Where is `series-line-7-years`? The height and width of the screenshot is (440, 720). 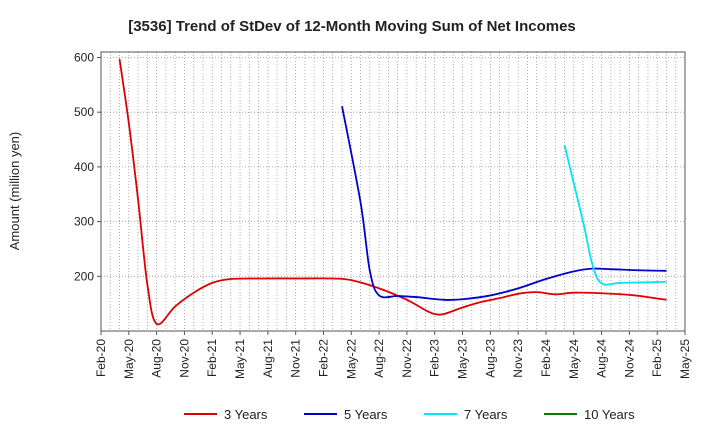
series-line-7-years is located at coordinates (615, 215).